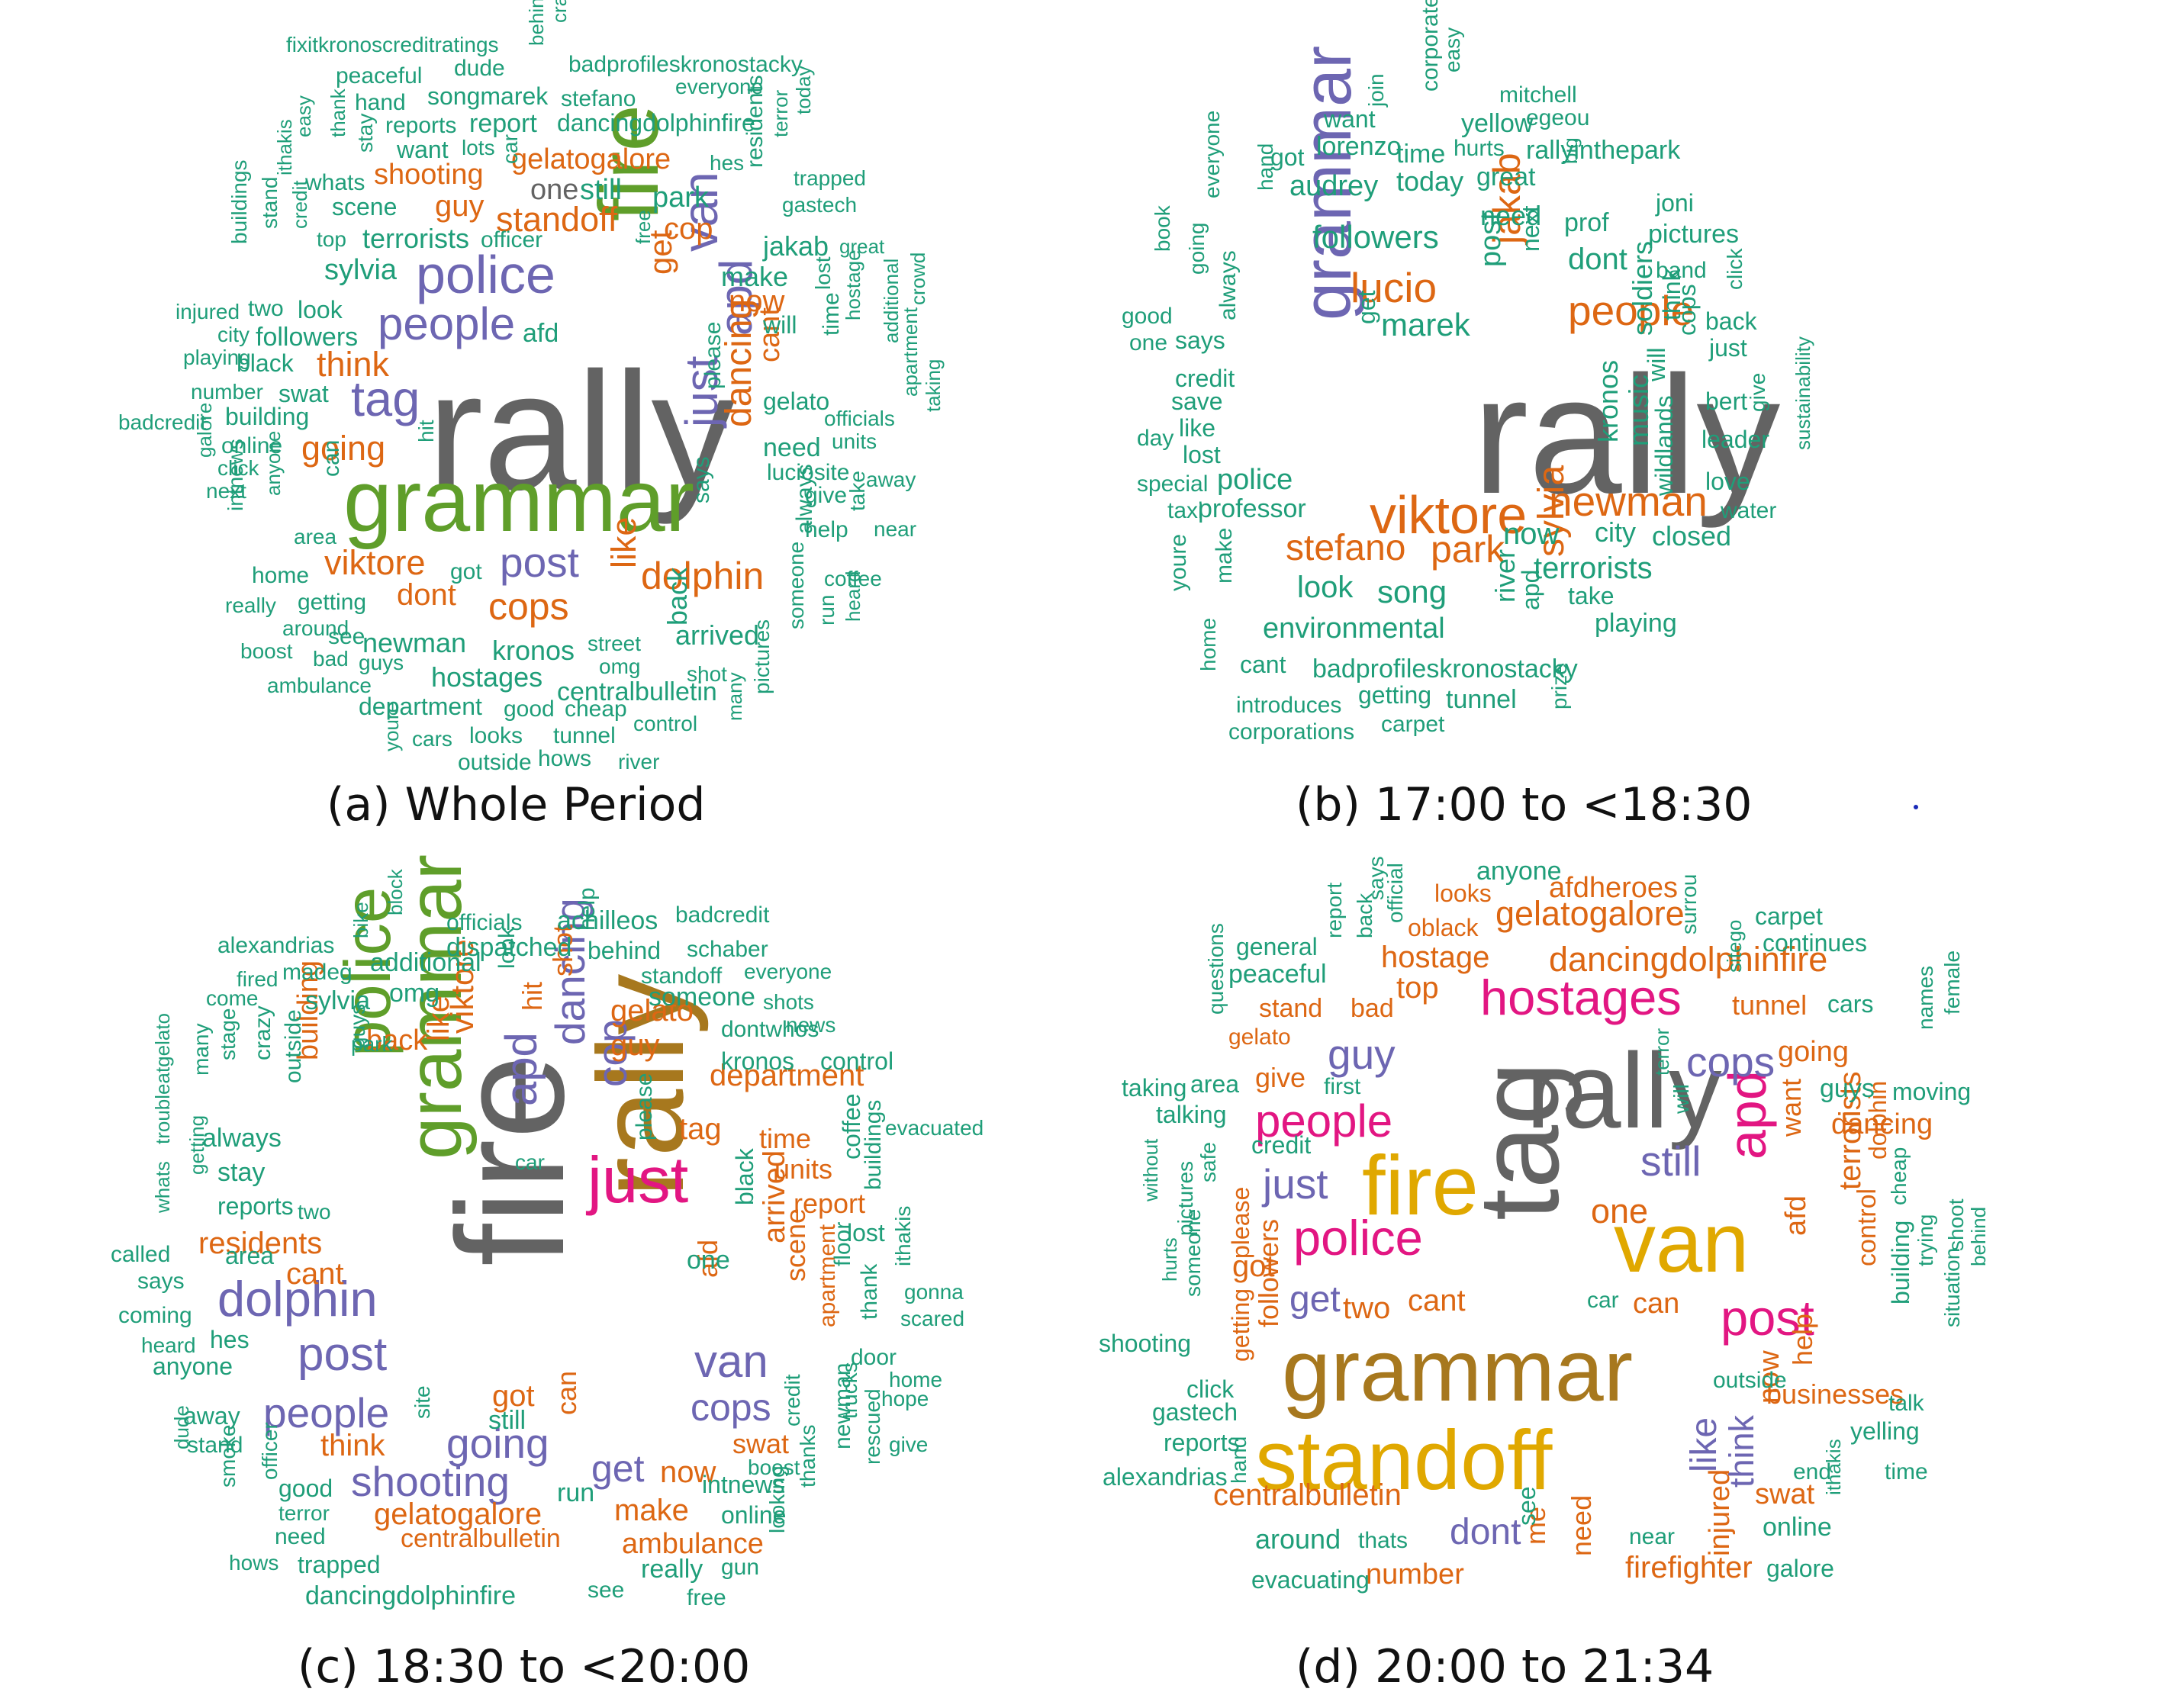  Describe the element at coordinates (905, 1398) in the screenshot. I see `cloud-word: hope` at that location.